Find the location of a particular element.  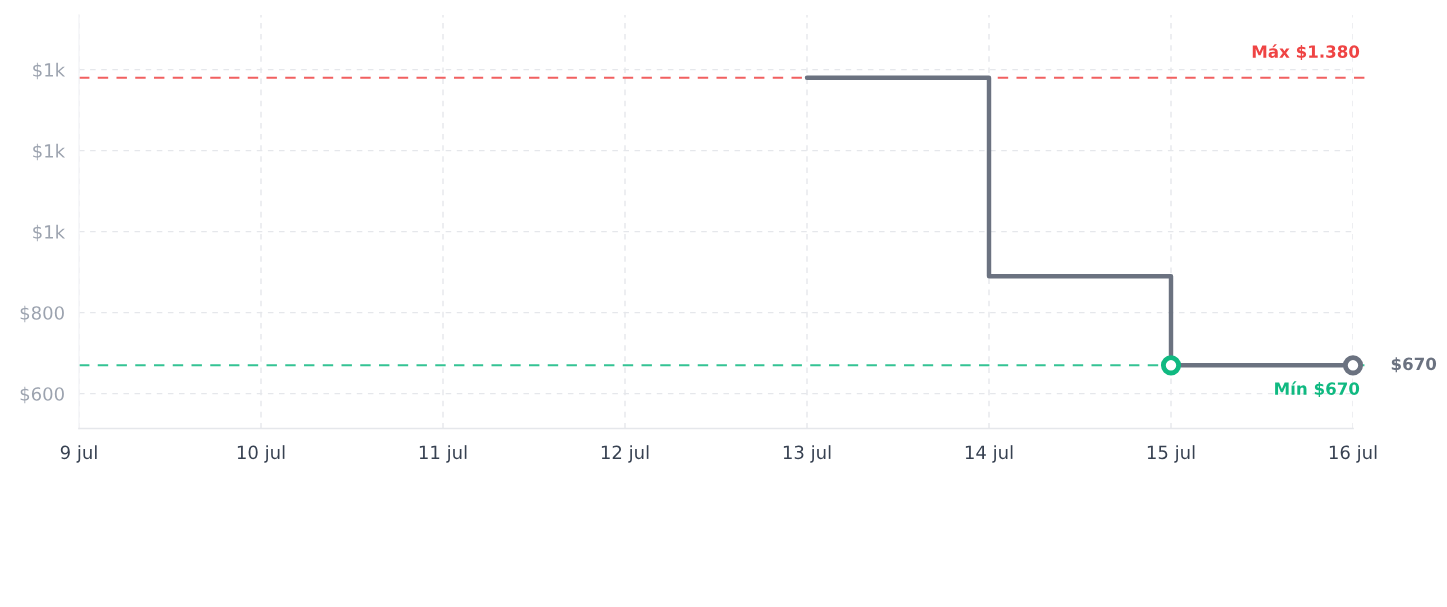

x-tick-label: 12 jul is located at coordinates (625, 454).